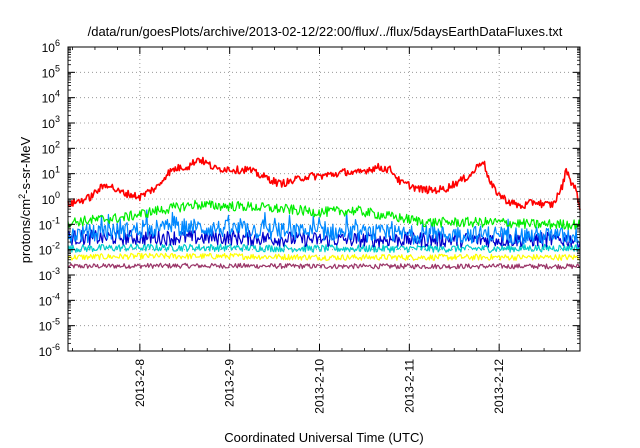 The image size is (640, 448). I want to click on y-tick-label: 10⁻⁵, so click(49, 325).